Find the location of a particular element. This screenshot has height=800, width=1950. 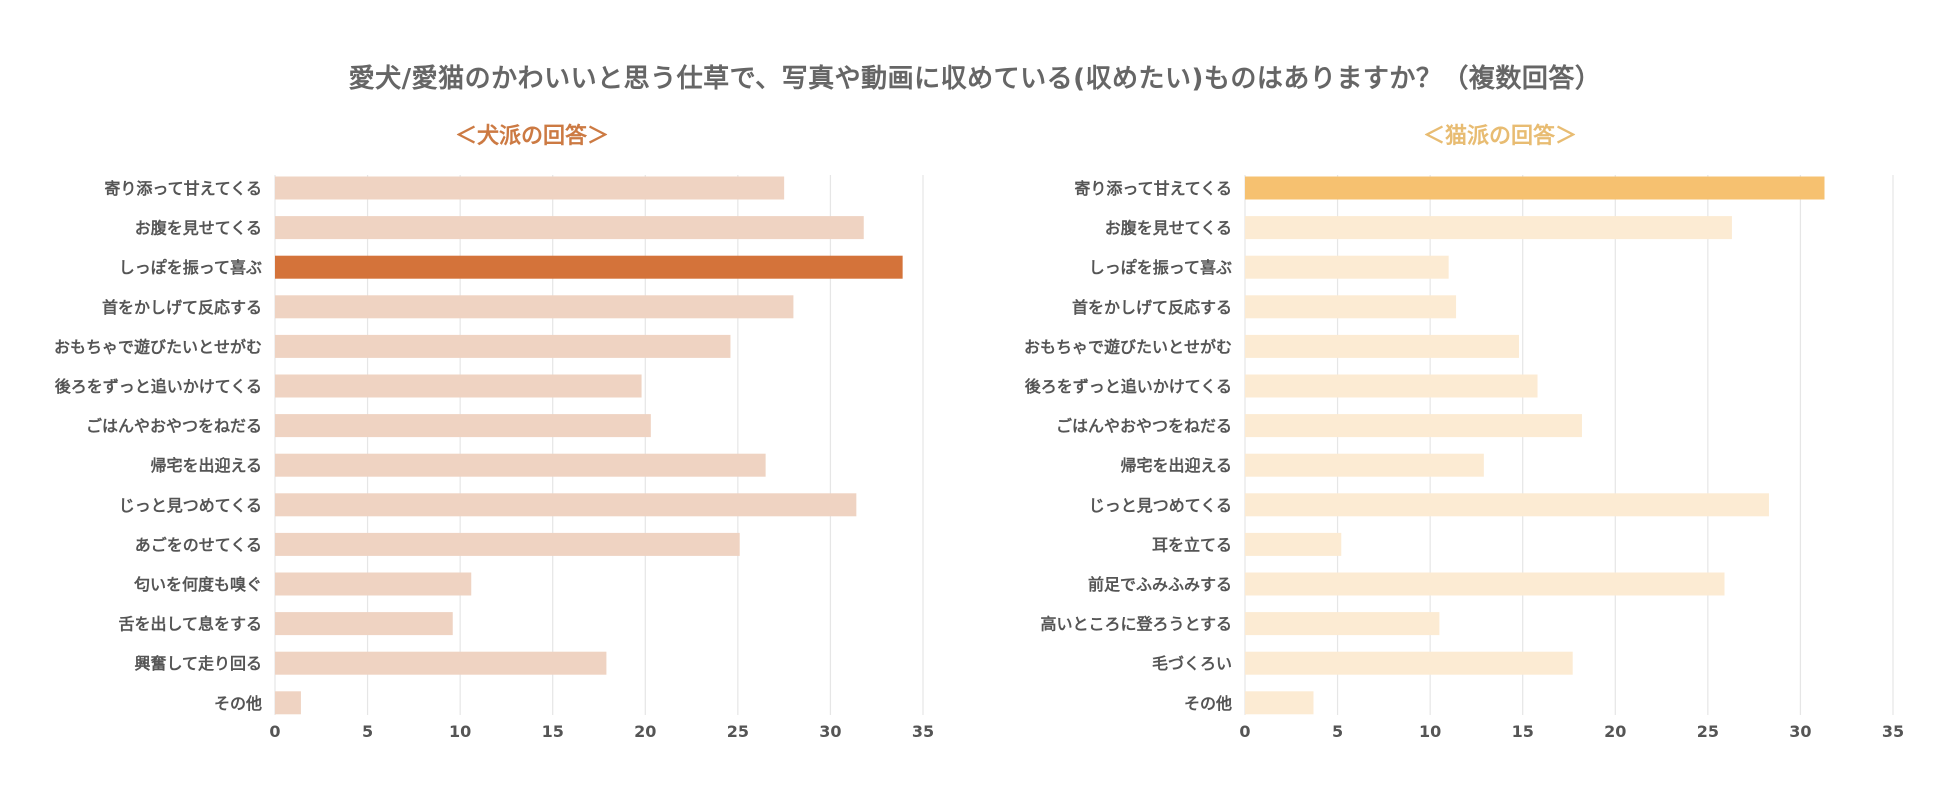

dog-category-label: あごをのせてくる is located at coordinates (198, 544).